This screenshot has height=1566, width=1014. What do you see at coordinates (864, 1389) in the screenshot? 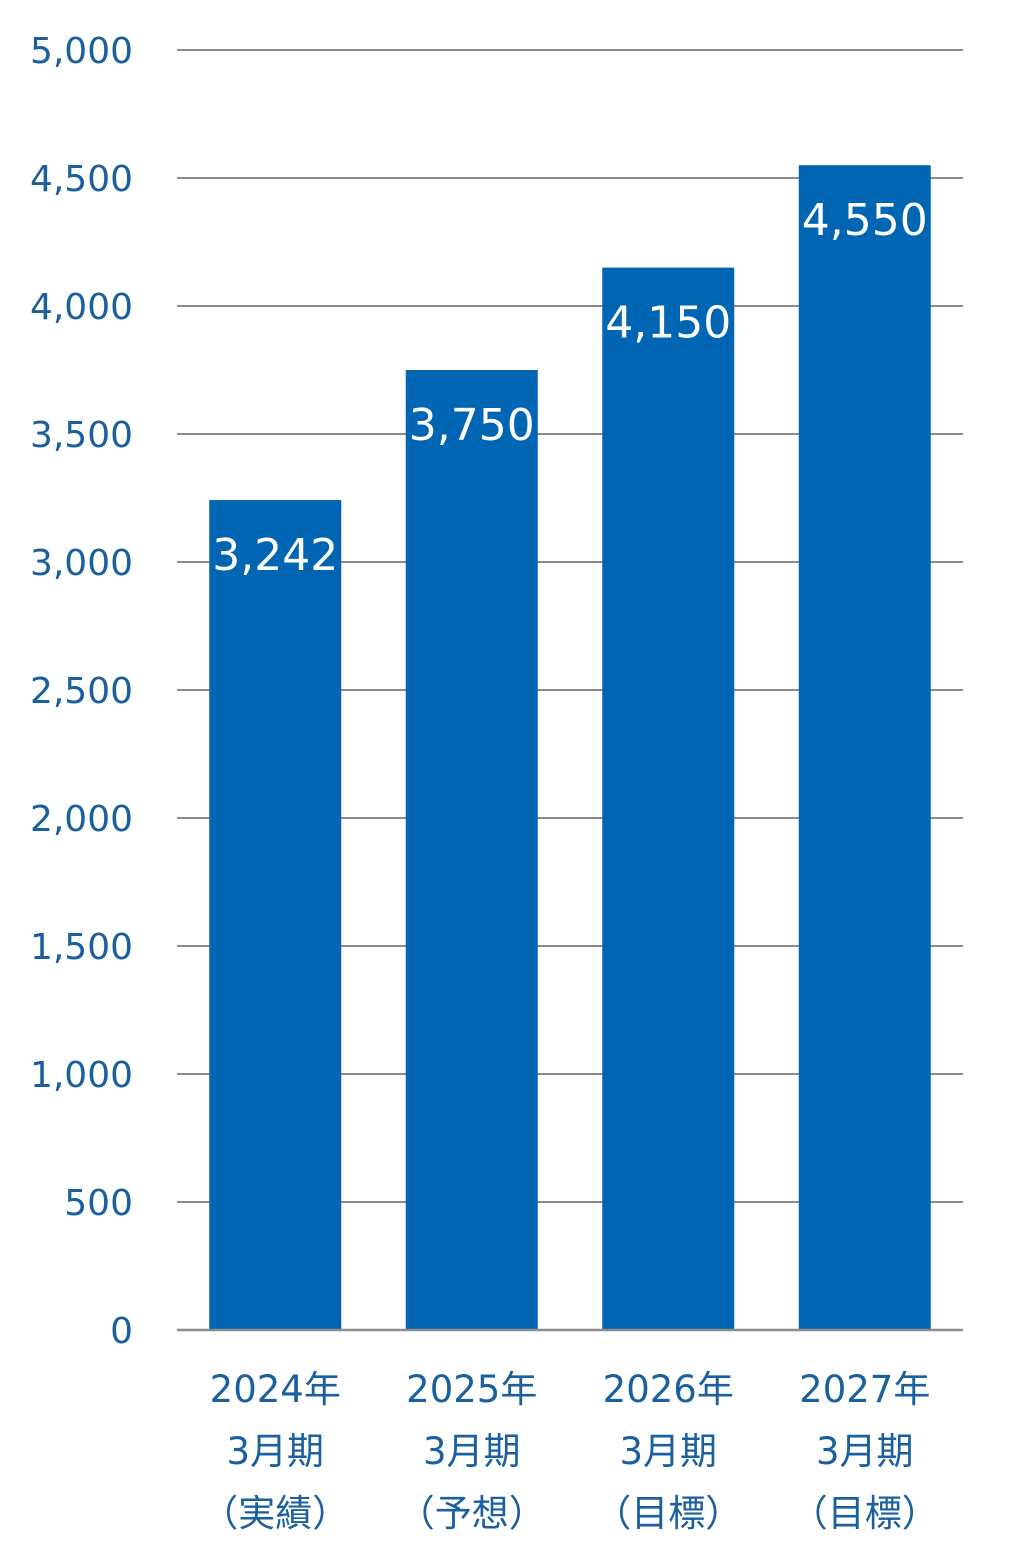
I see `x-tick-label: 2027年` at bounding box center [864, 1389].